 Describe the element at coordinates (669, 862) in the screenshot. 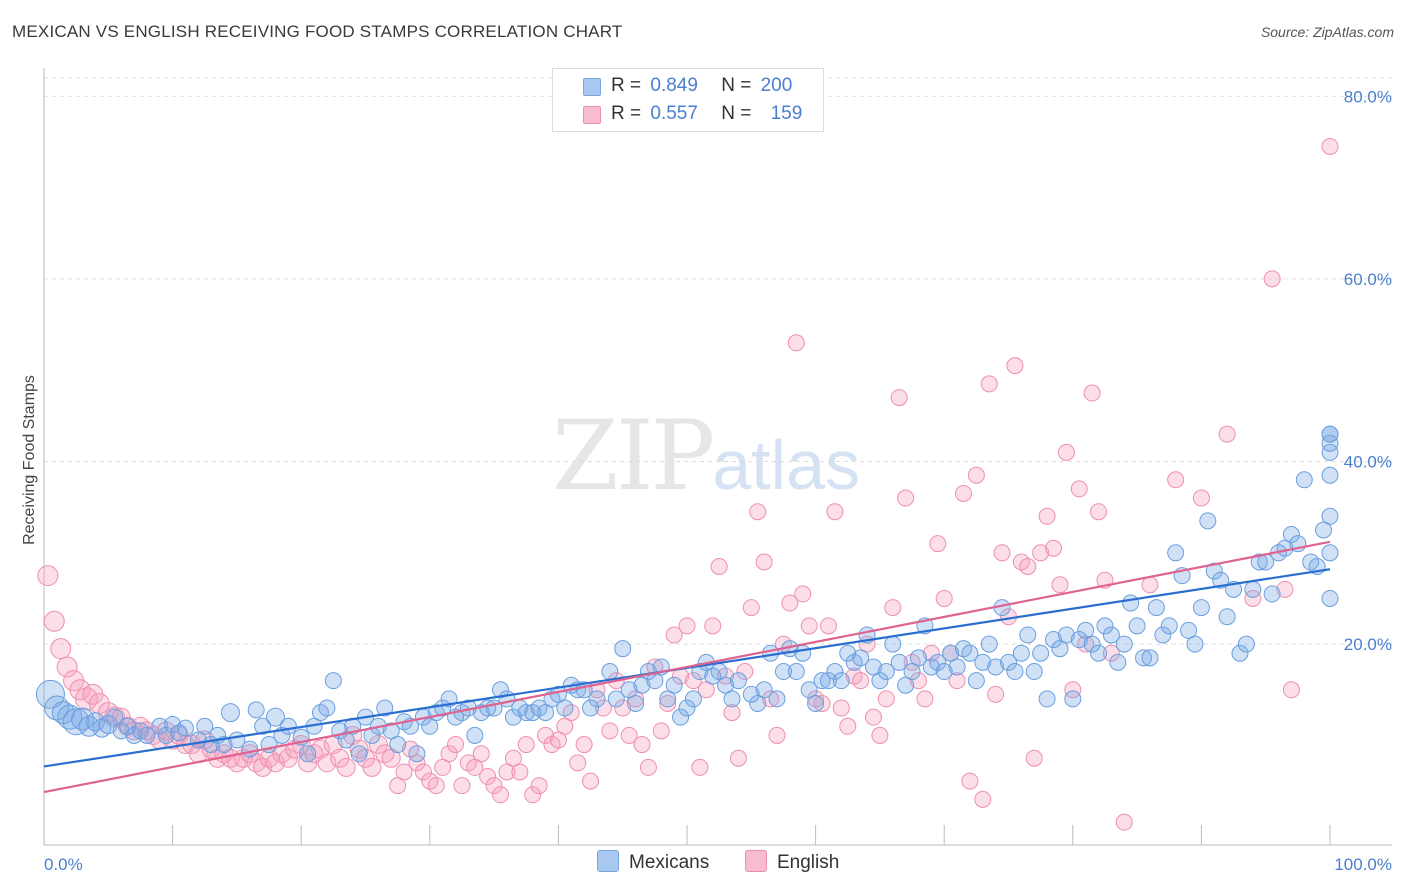

I see `legend-mexicans-label: Mexicans` at that location.